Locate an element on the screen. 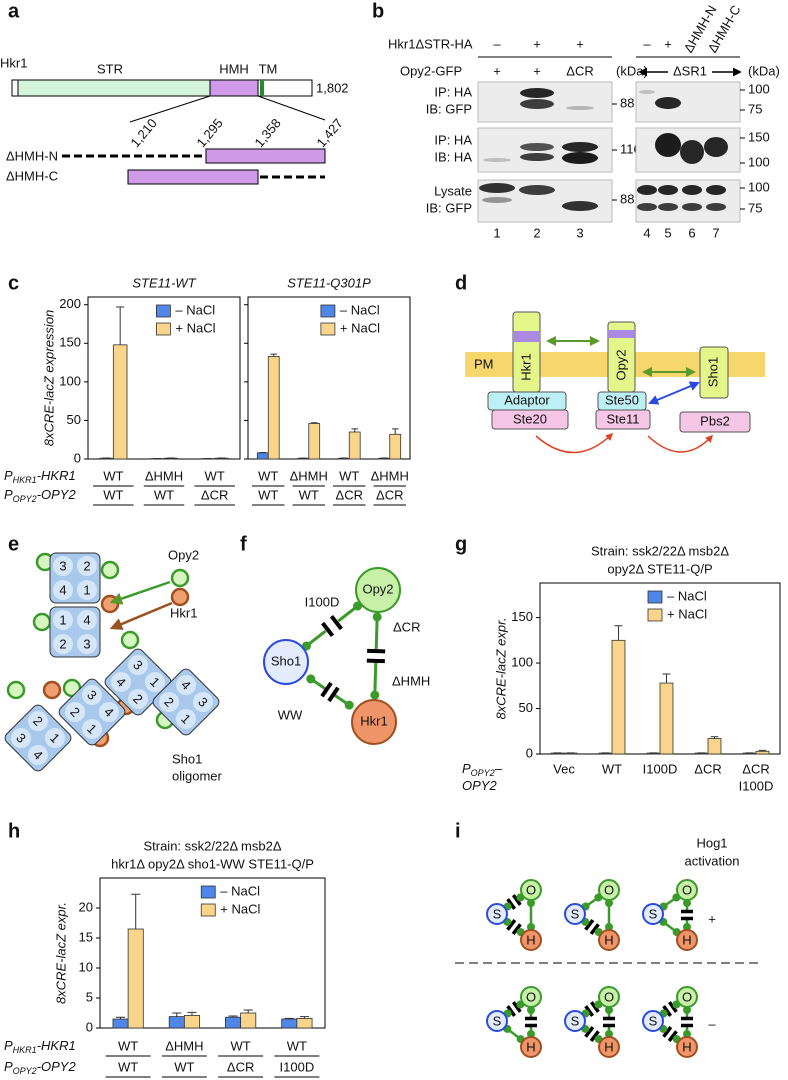  row-label: OPY2 is located at coordinates (479, 785).